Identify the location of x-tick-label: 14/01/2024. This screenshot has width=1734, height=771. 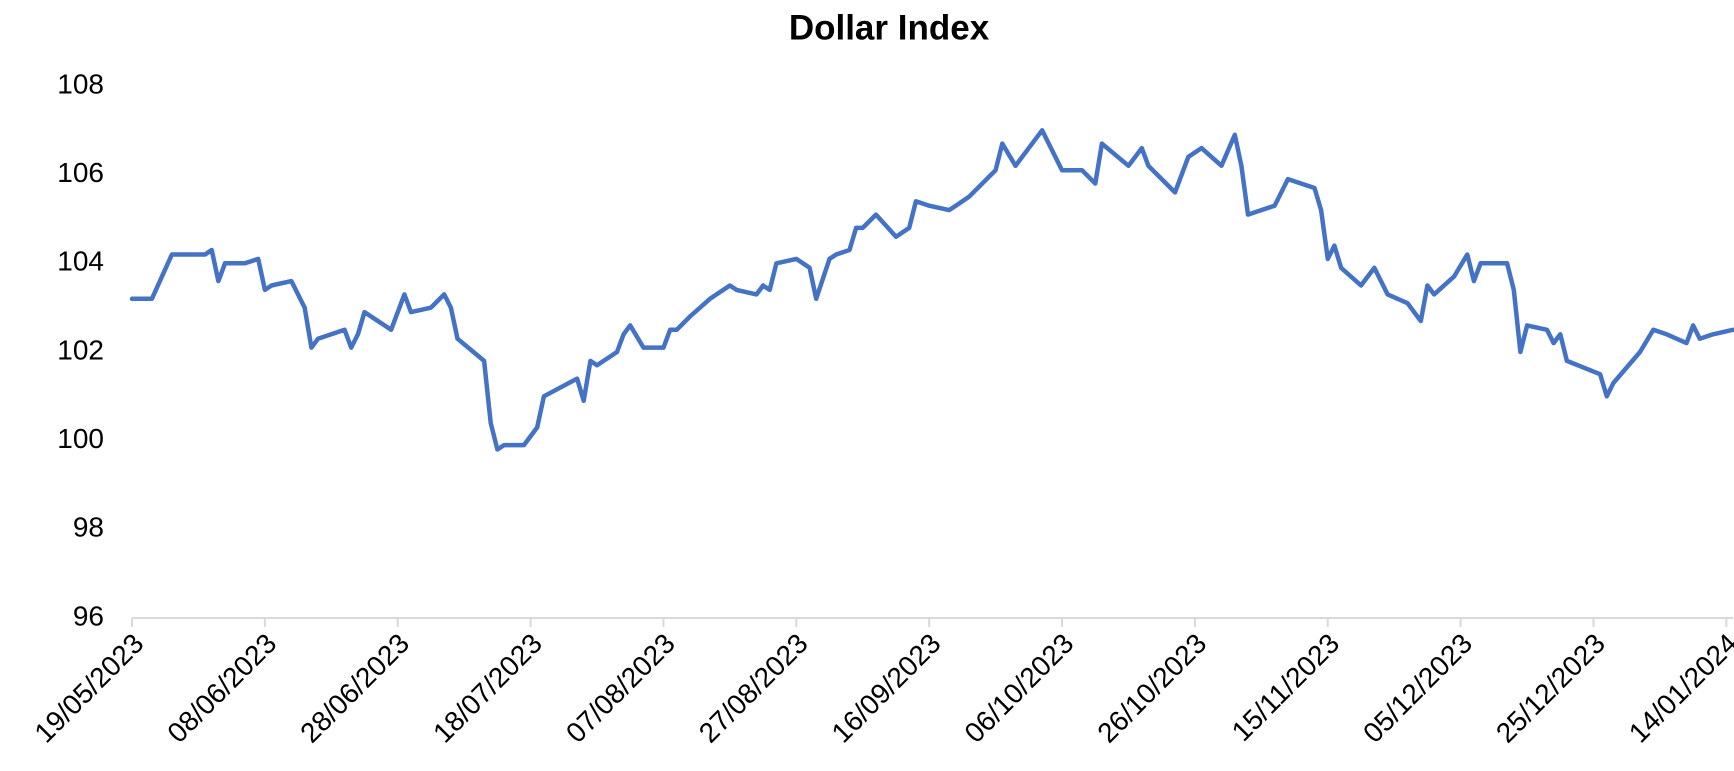
(1678, 688).